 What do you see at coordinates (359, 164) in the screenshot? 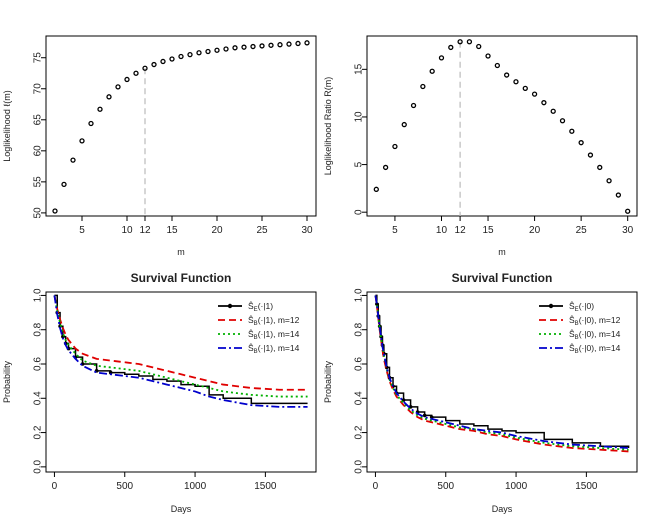
I see `y-tick-label: 5` at bounding box center [359, 164].